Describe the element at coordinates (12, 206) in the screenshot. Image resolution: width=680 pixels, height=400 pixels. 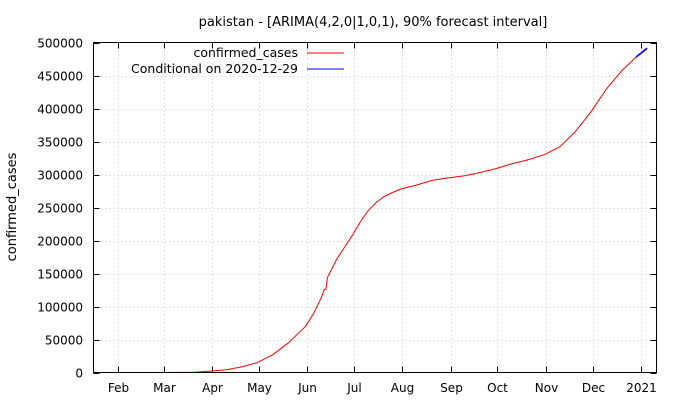
I see `y-axis-label: confirmed_cases` at that location.